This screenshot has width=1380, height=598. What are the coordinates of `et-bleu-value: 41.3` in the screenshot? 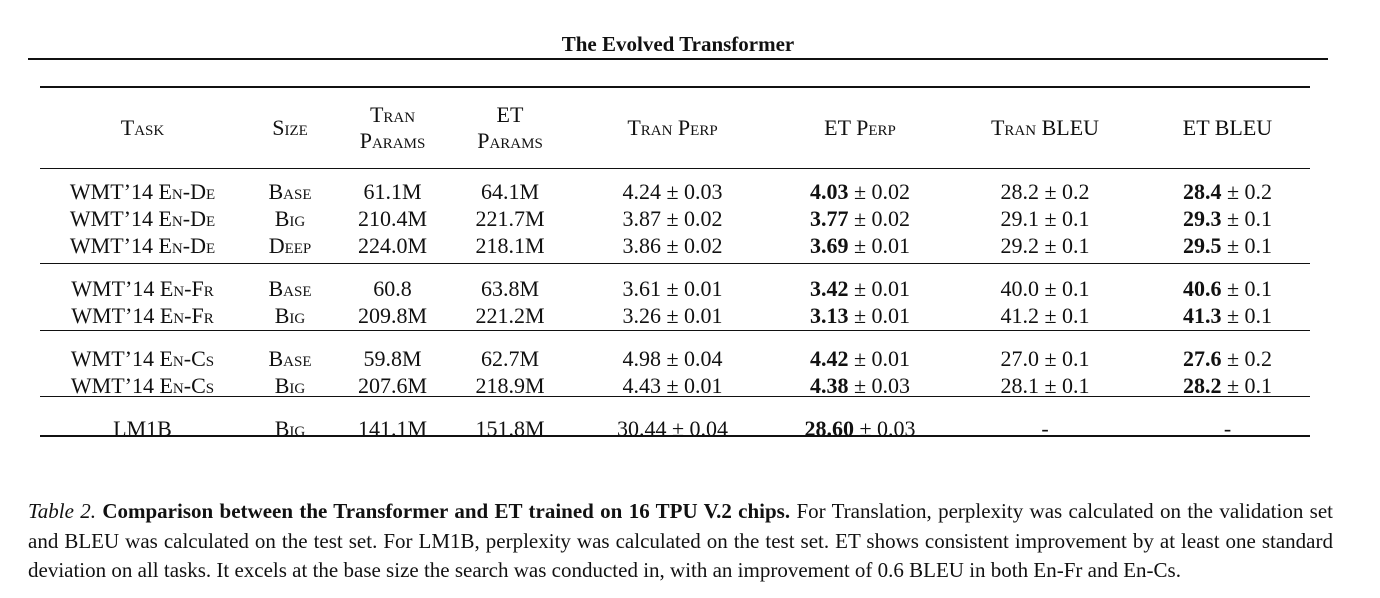 It's located at (1202, 315).